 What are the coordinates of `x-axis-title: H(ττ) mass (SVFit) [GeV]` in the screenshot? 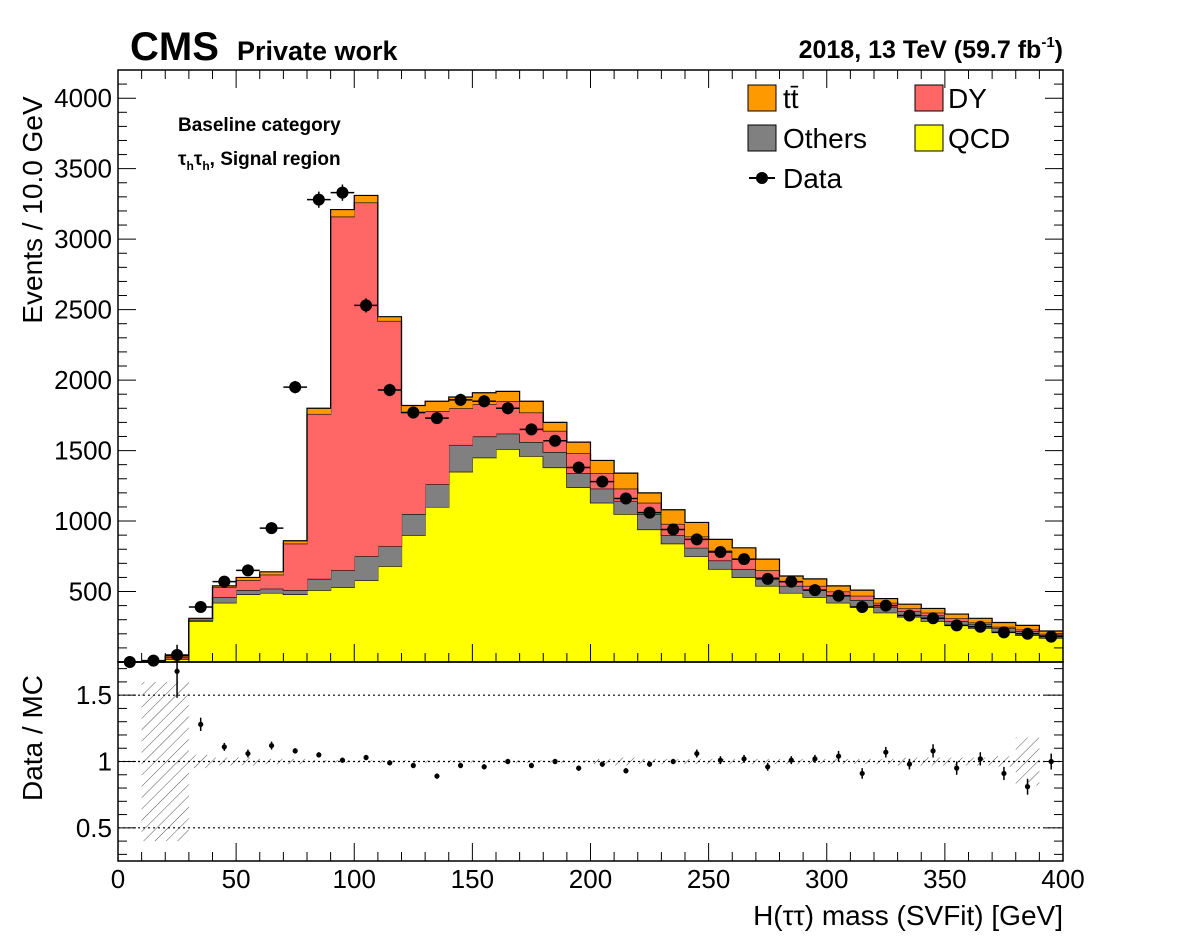 It's located at (908, 915).